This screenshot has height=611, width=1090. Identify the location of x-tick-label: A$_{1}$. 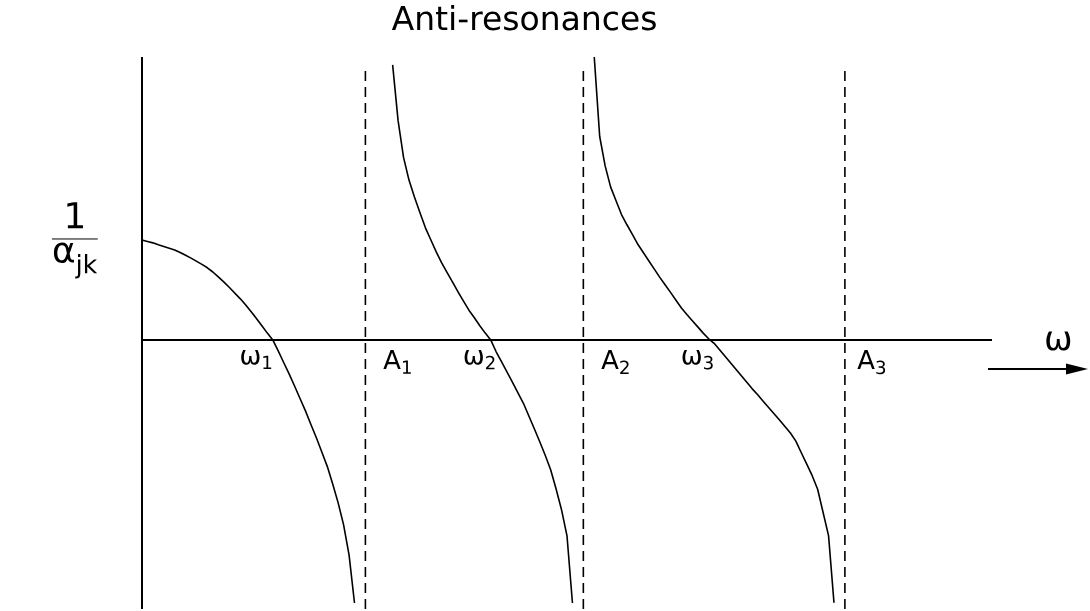
(397, 362).